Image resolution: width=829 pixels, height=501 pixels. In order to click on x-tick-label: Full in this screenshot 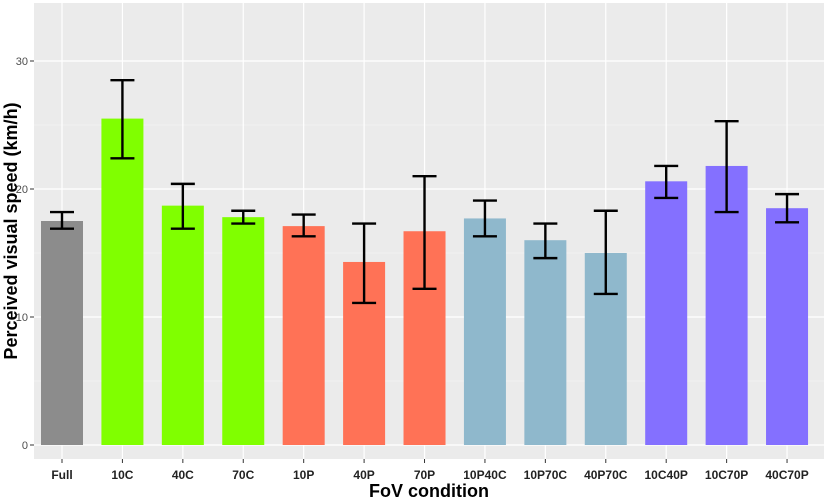, I will do `click(61, 475)`.